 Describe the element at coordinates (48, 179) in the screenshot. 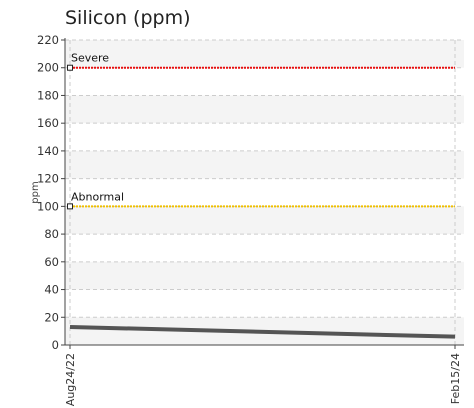

I see `y-tick-label: 120` at that location.